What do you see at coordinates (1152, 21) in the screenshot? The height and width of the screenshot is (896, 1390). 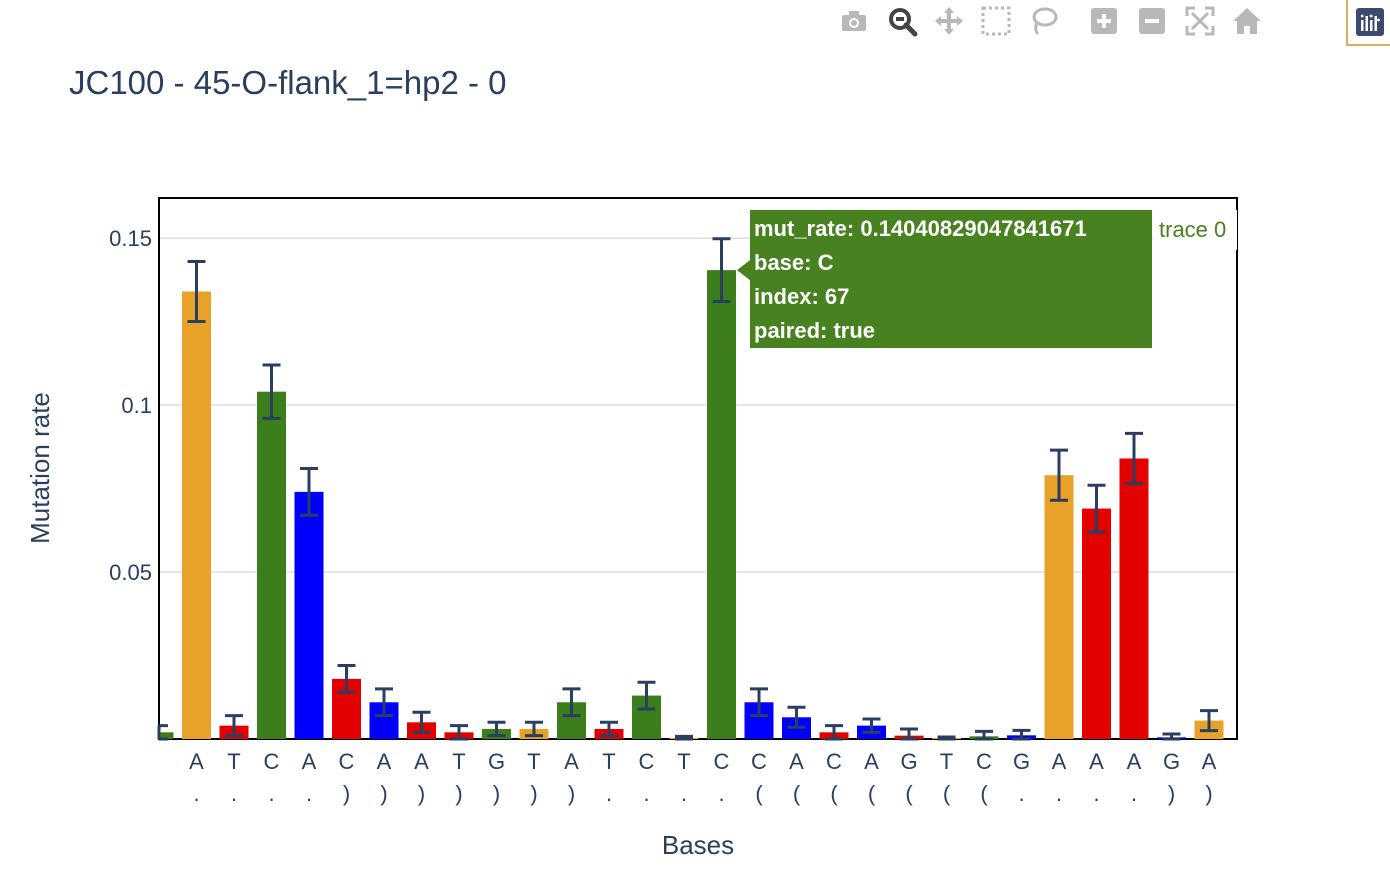 I see `zoom-out-icon` at bounding box center [1152, 21].